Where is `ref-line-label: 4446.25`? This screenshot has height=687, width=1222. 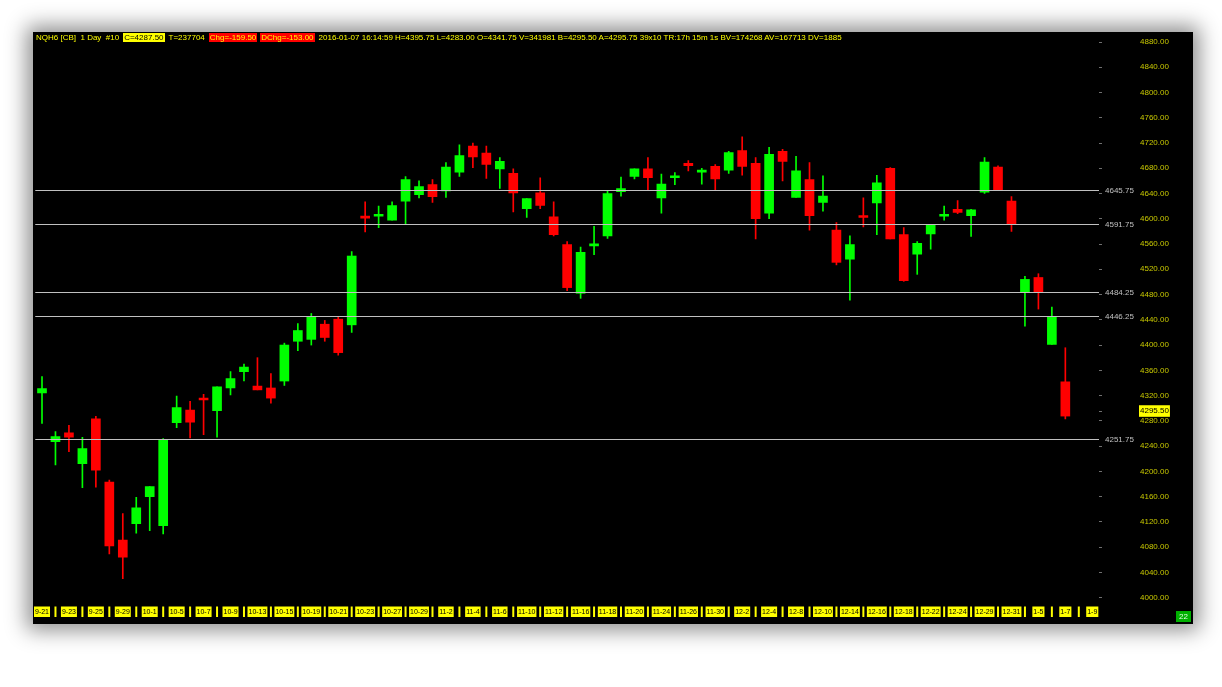 ref-line-label: 4446.25 is located at coordinates (1120, 316).